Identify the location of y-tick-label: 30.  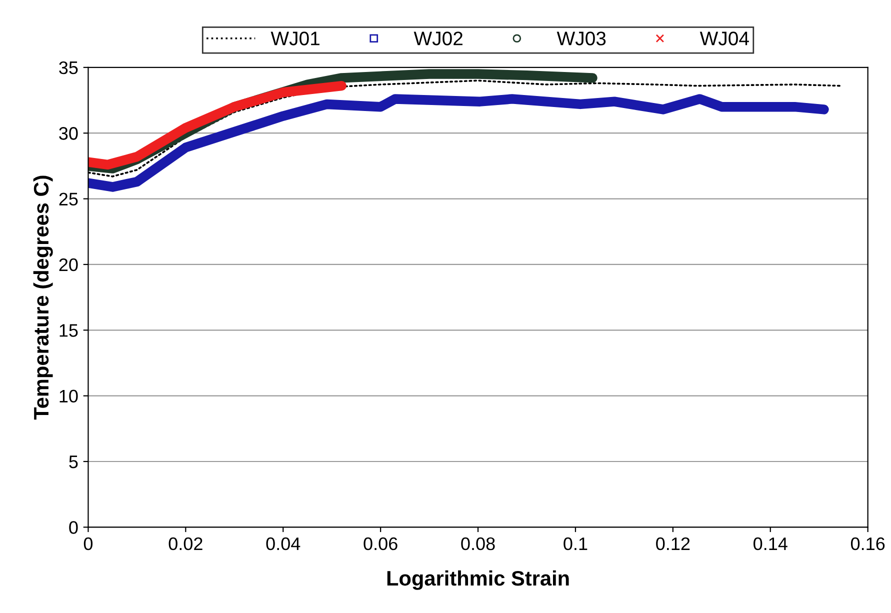
(68, 133).